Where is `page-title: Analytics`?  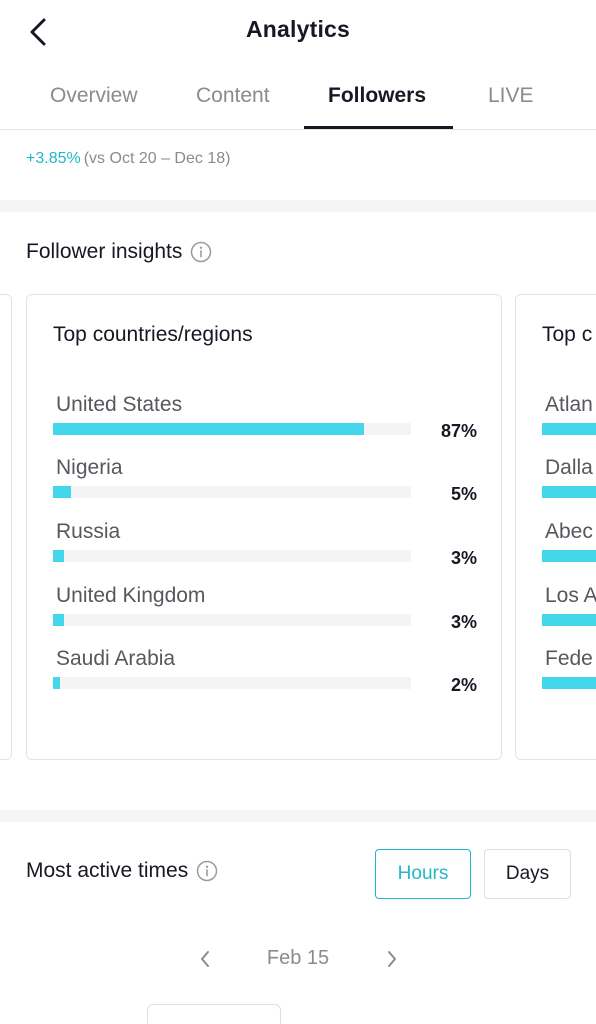
page-title: Analytics is located at coordinates (298, 29).